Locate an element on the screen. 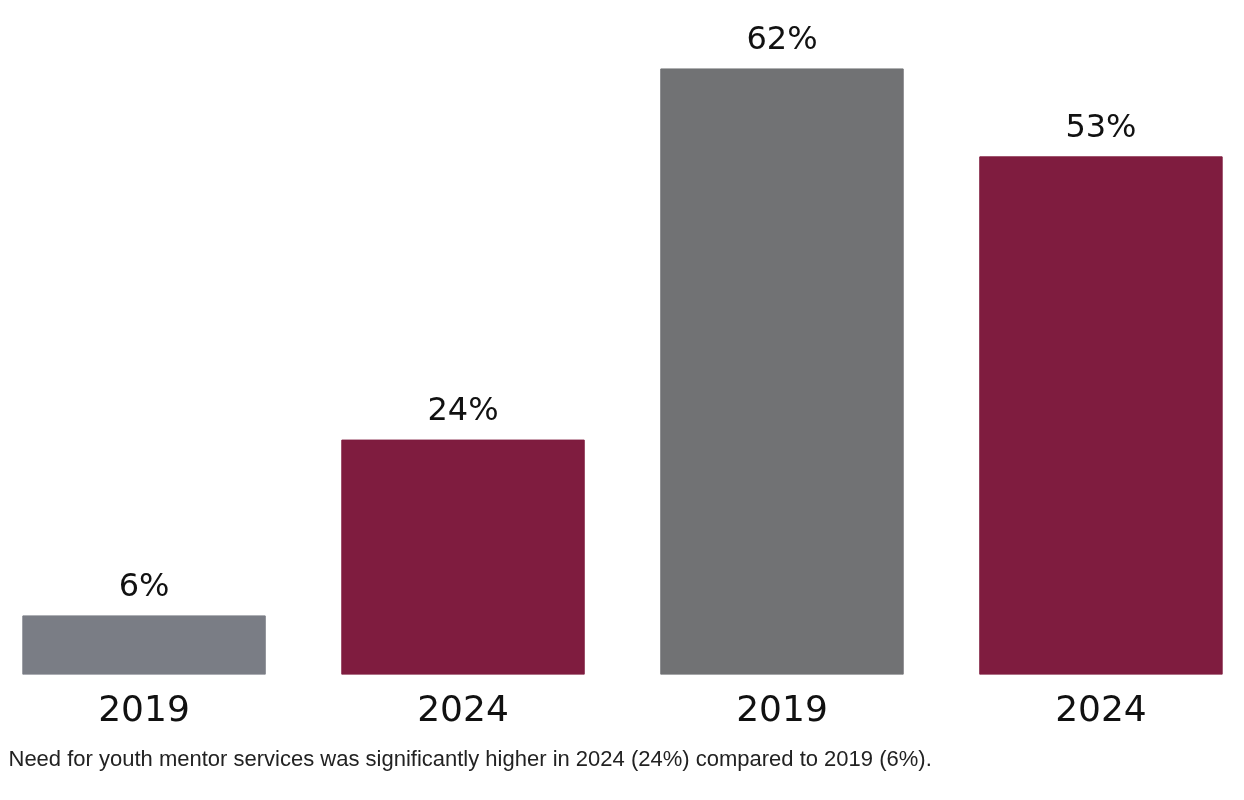  data-label: 53% is located at coordinates (1101, 125).